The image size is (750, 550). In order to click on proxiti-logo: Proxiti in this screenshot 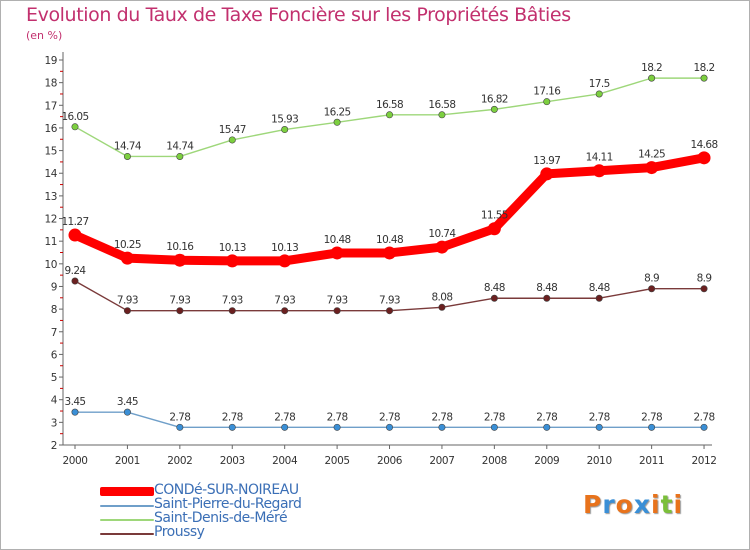, I will do `click(633, 504)`.